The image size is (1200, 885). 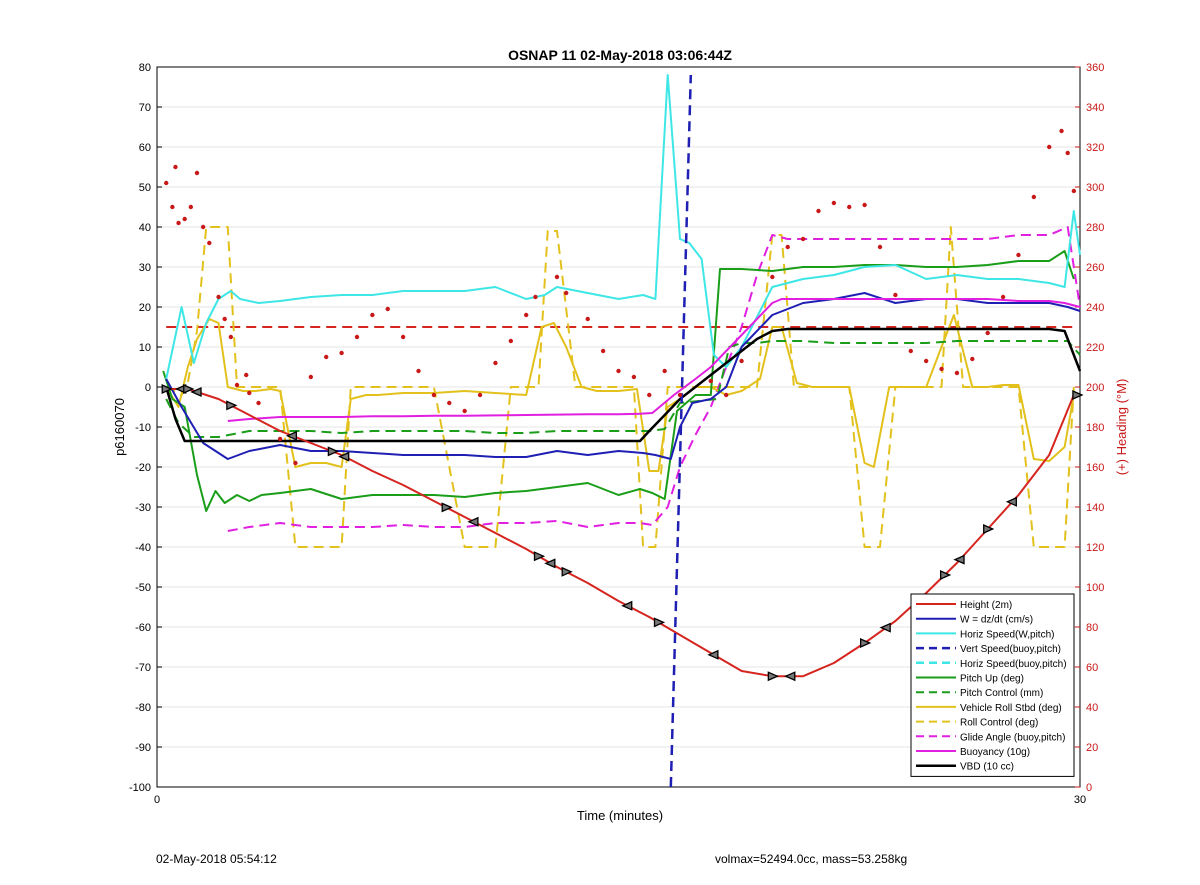 What do you see at coordinates (1001, 693) in the screenshot?
I see `legend-label: Pitch Control (mm)` at bounding box center [1001, 693].